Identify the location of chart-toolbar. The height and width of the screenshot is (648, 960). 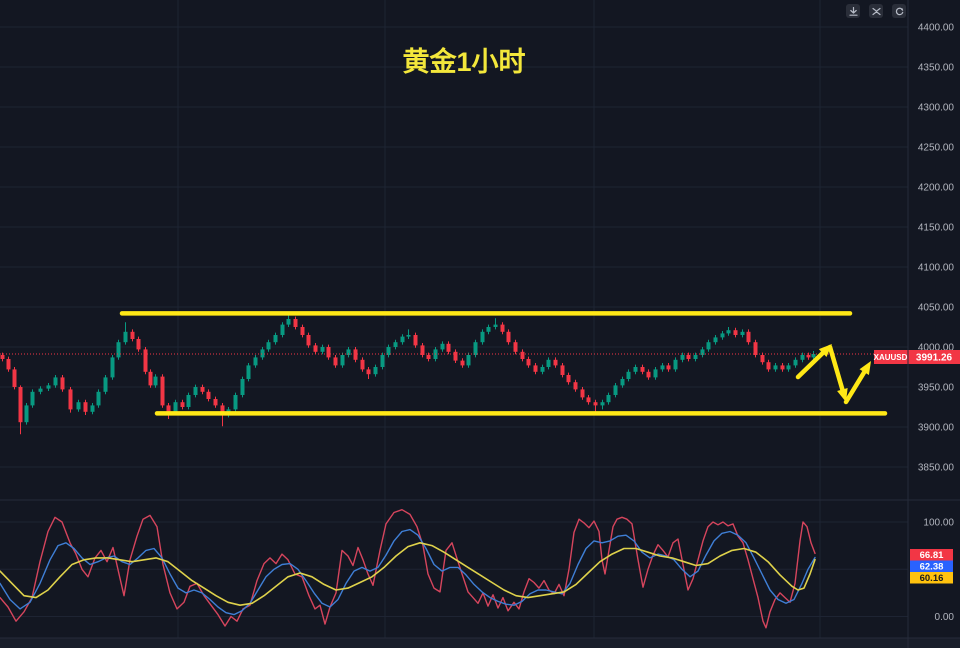
(876, 11).